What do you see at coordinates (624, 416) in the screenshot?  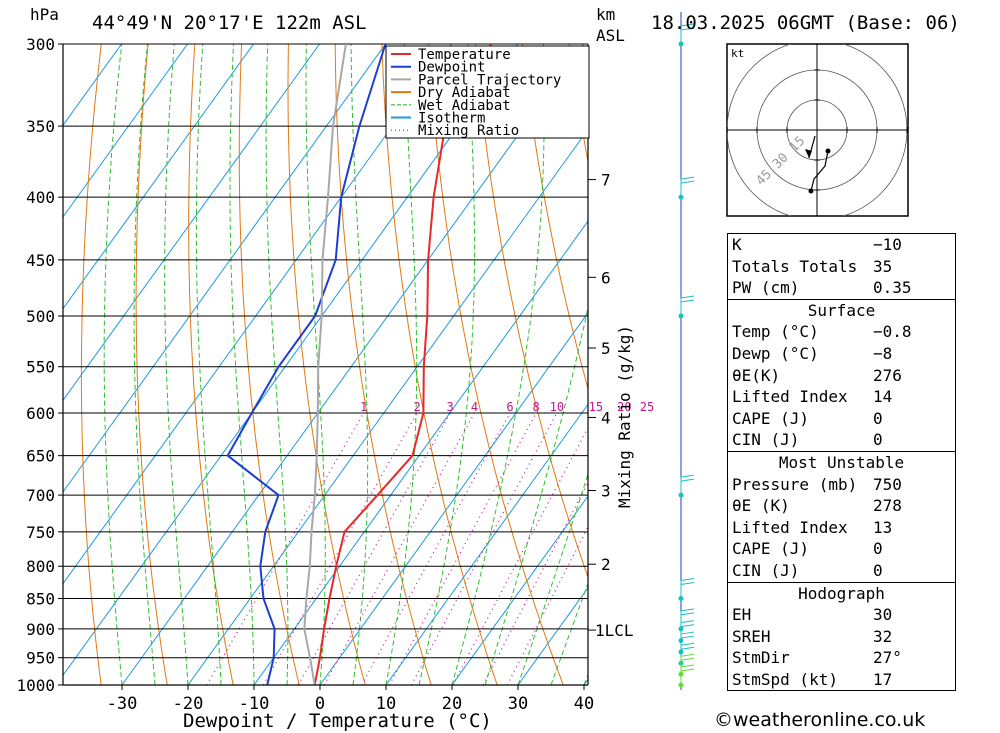 I see `mixing-ratio-axis-title: Mixing Ratio (g/kg)` at bounding box center [624, 416].